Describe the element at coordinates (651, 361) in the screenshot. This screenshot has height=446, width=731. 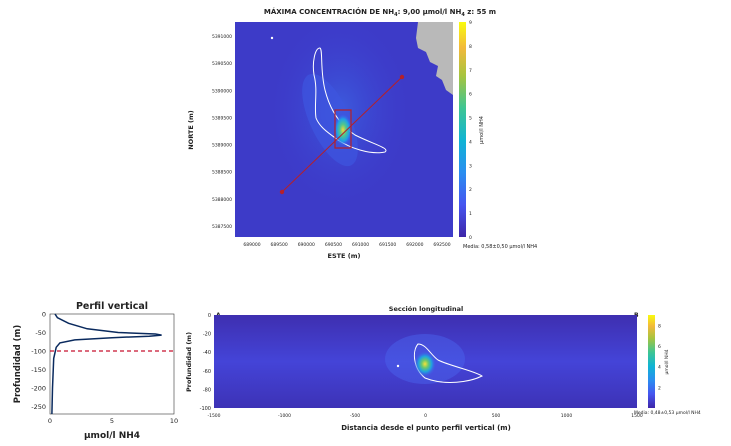
I see `section-colorbar` at that location.